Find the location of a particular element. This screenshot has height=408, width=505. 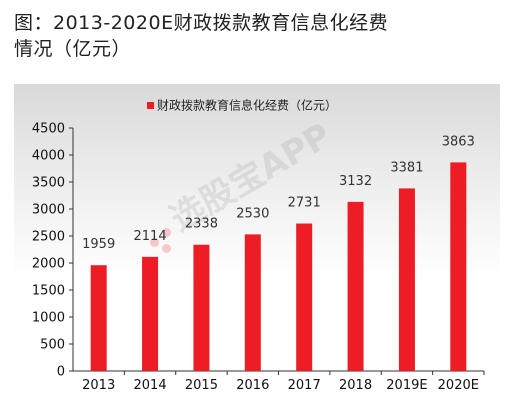

data-label: 2731 is located at coordinates (304, 203).